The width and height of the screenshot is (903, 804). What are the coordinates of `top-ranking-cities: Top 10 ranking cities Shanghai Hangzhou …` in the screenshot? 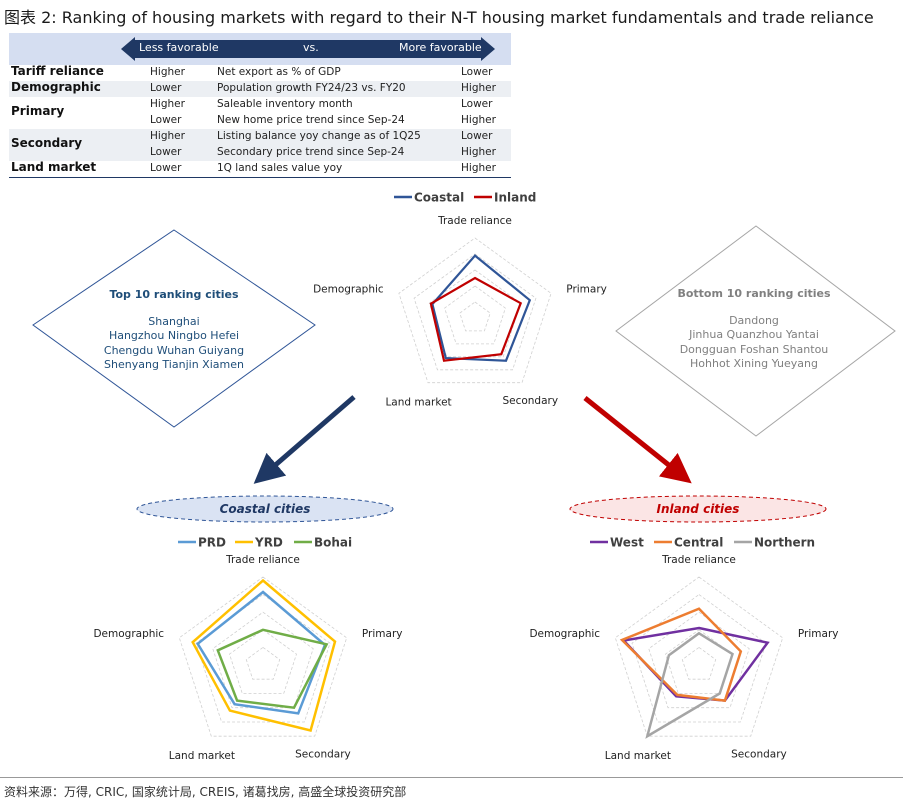 It's located at (174, 330).